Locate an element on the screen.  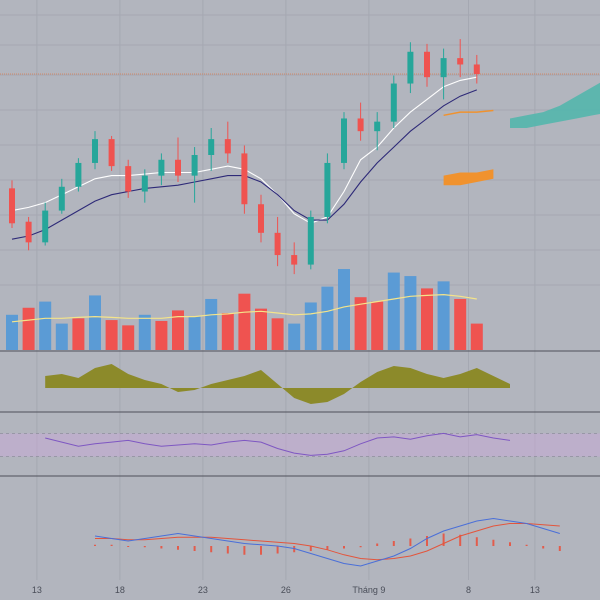
x-tick-label: 26 is located at coordinates (286, 590).